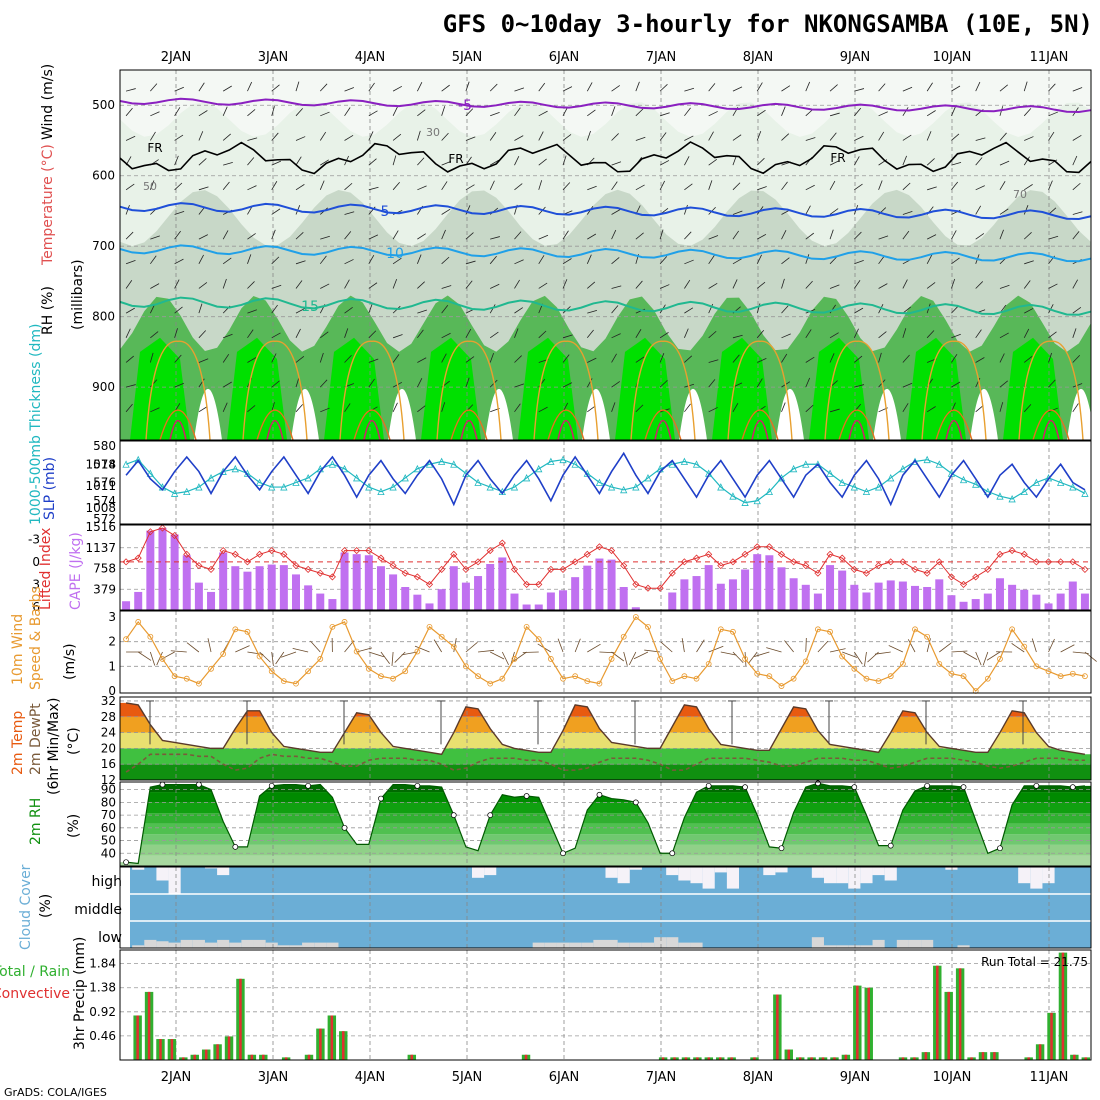 The height and width of the screenshot is (1100, 1100). I want to click on temp-frame, so click(605, 738).